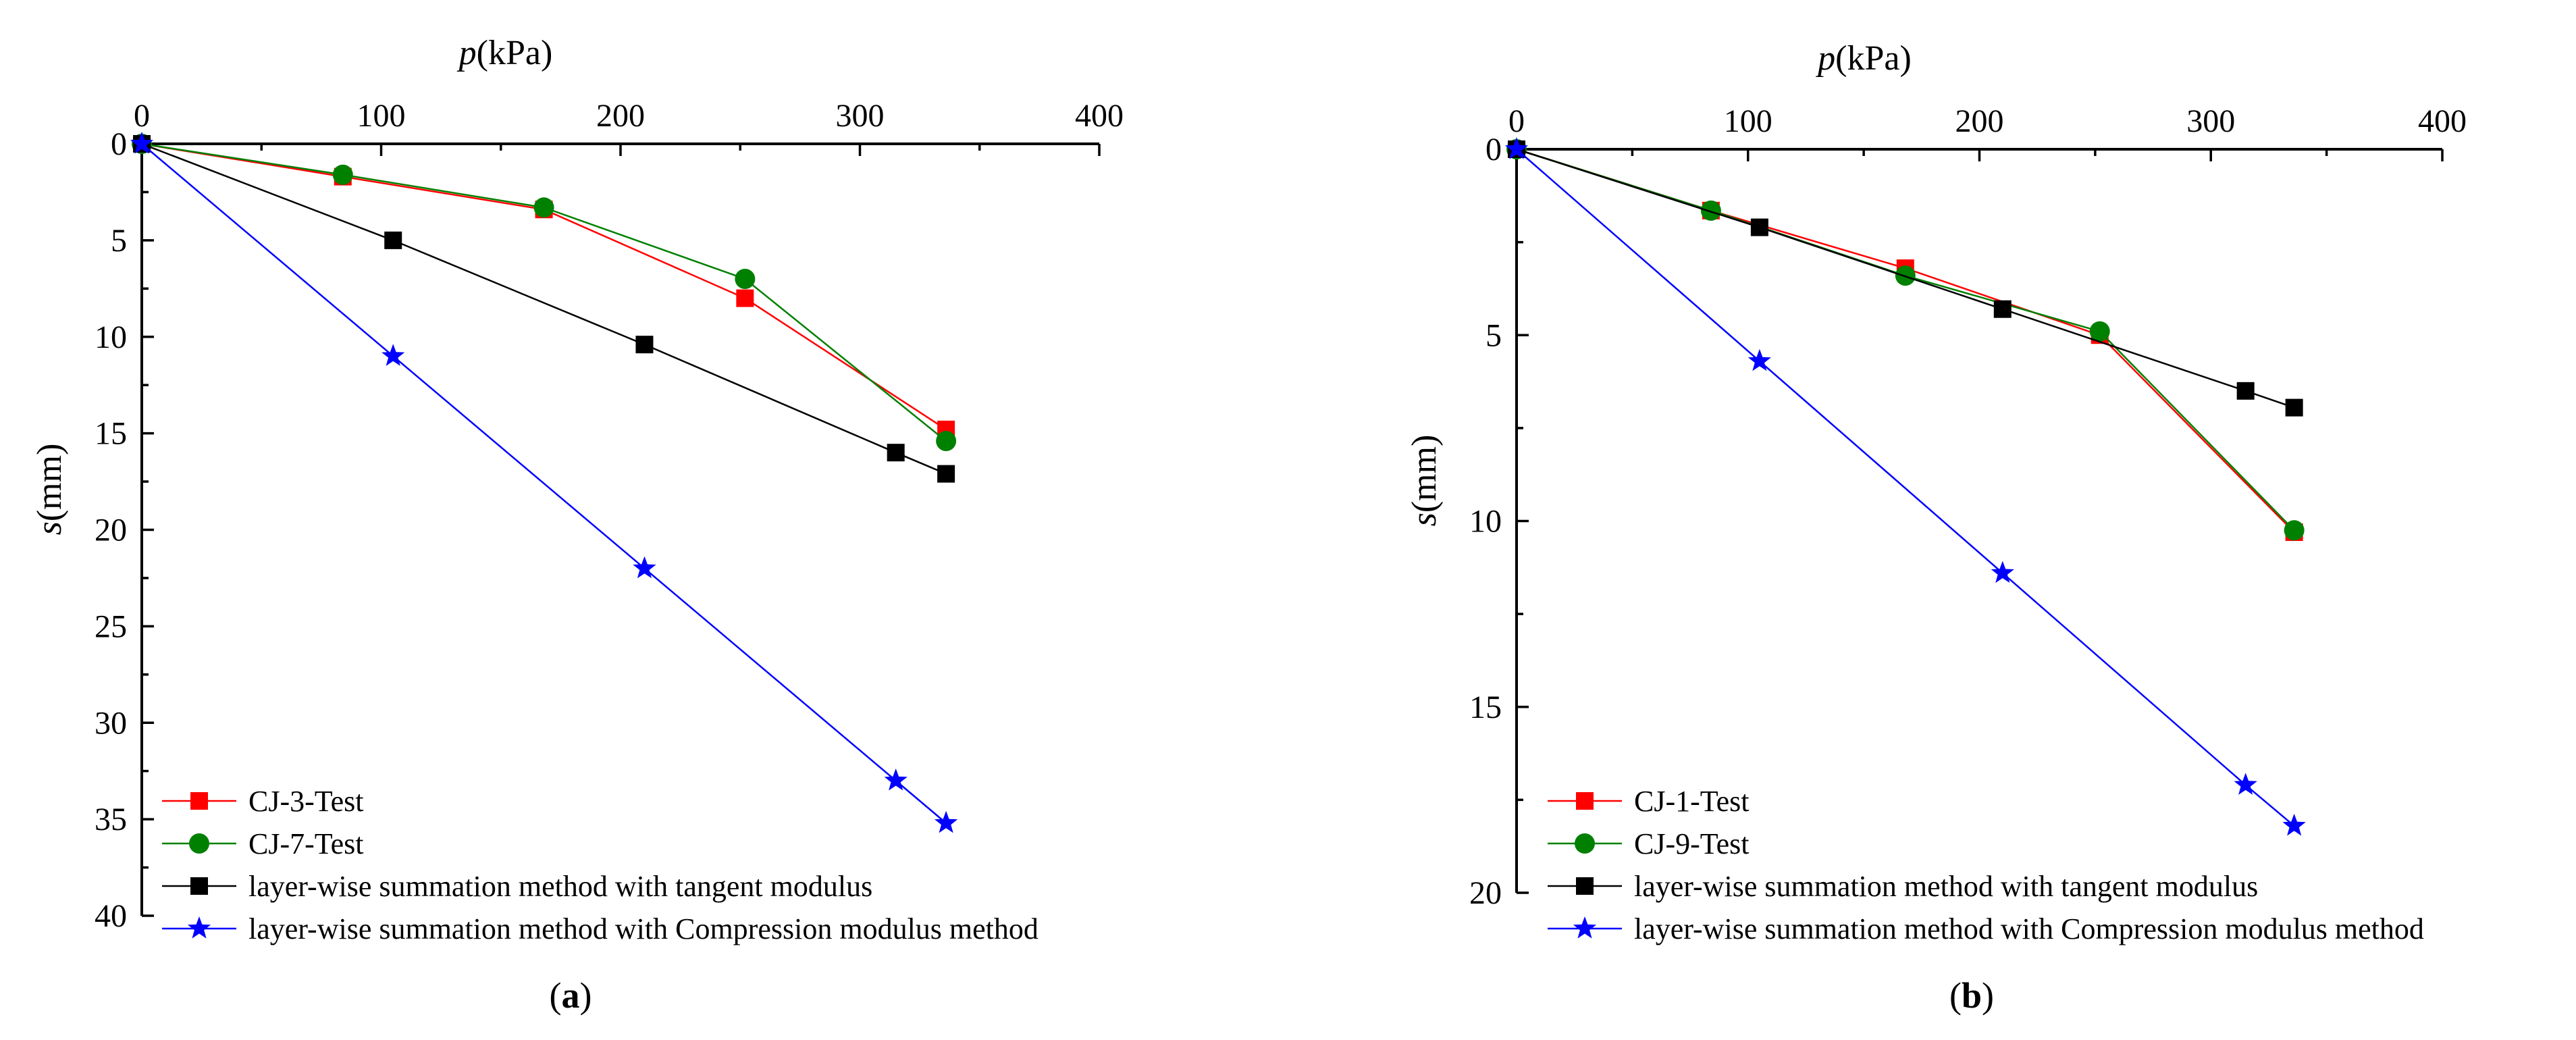 The image size is (2576, 1040). Describe the element at coordinates (1691, 843) in the screenshot. I see `legend-label: CJ-9-Test` at that location.